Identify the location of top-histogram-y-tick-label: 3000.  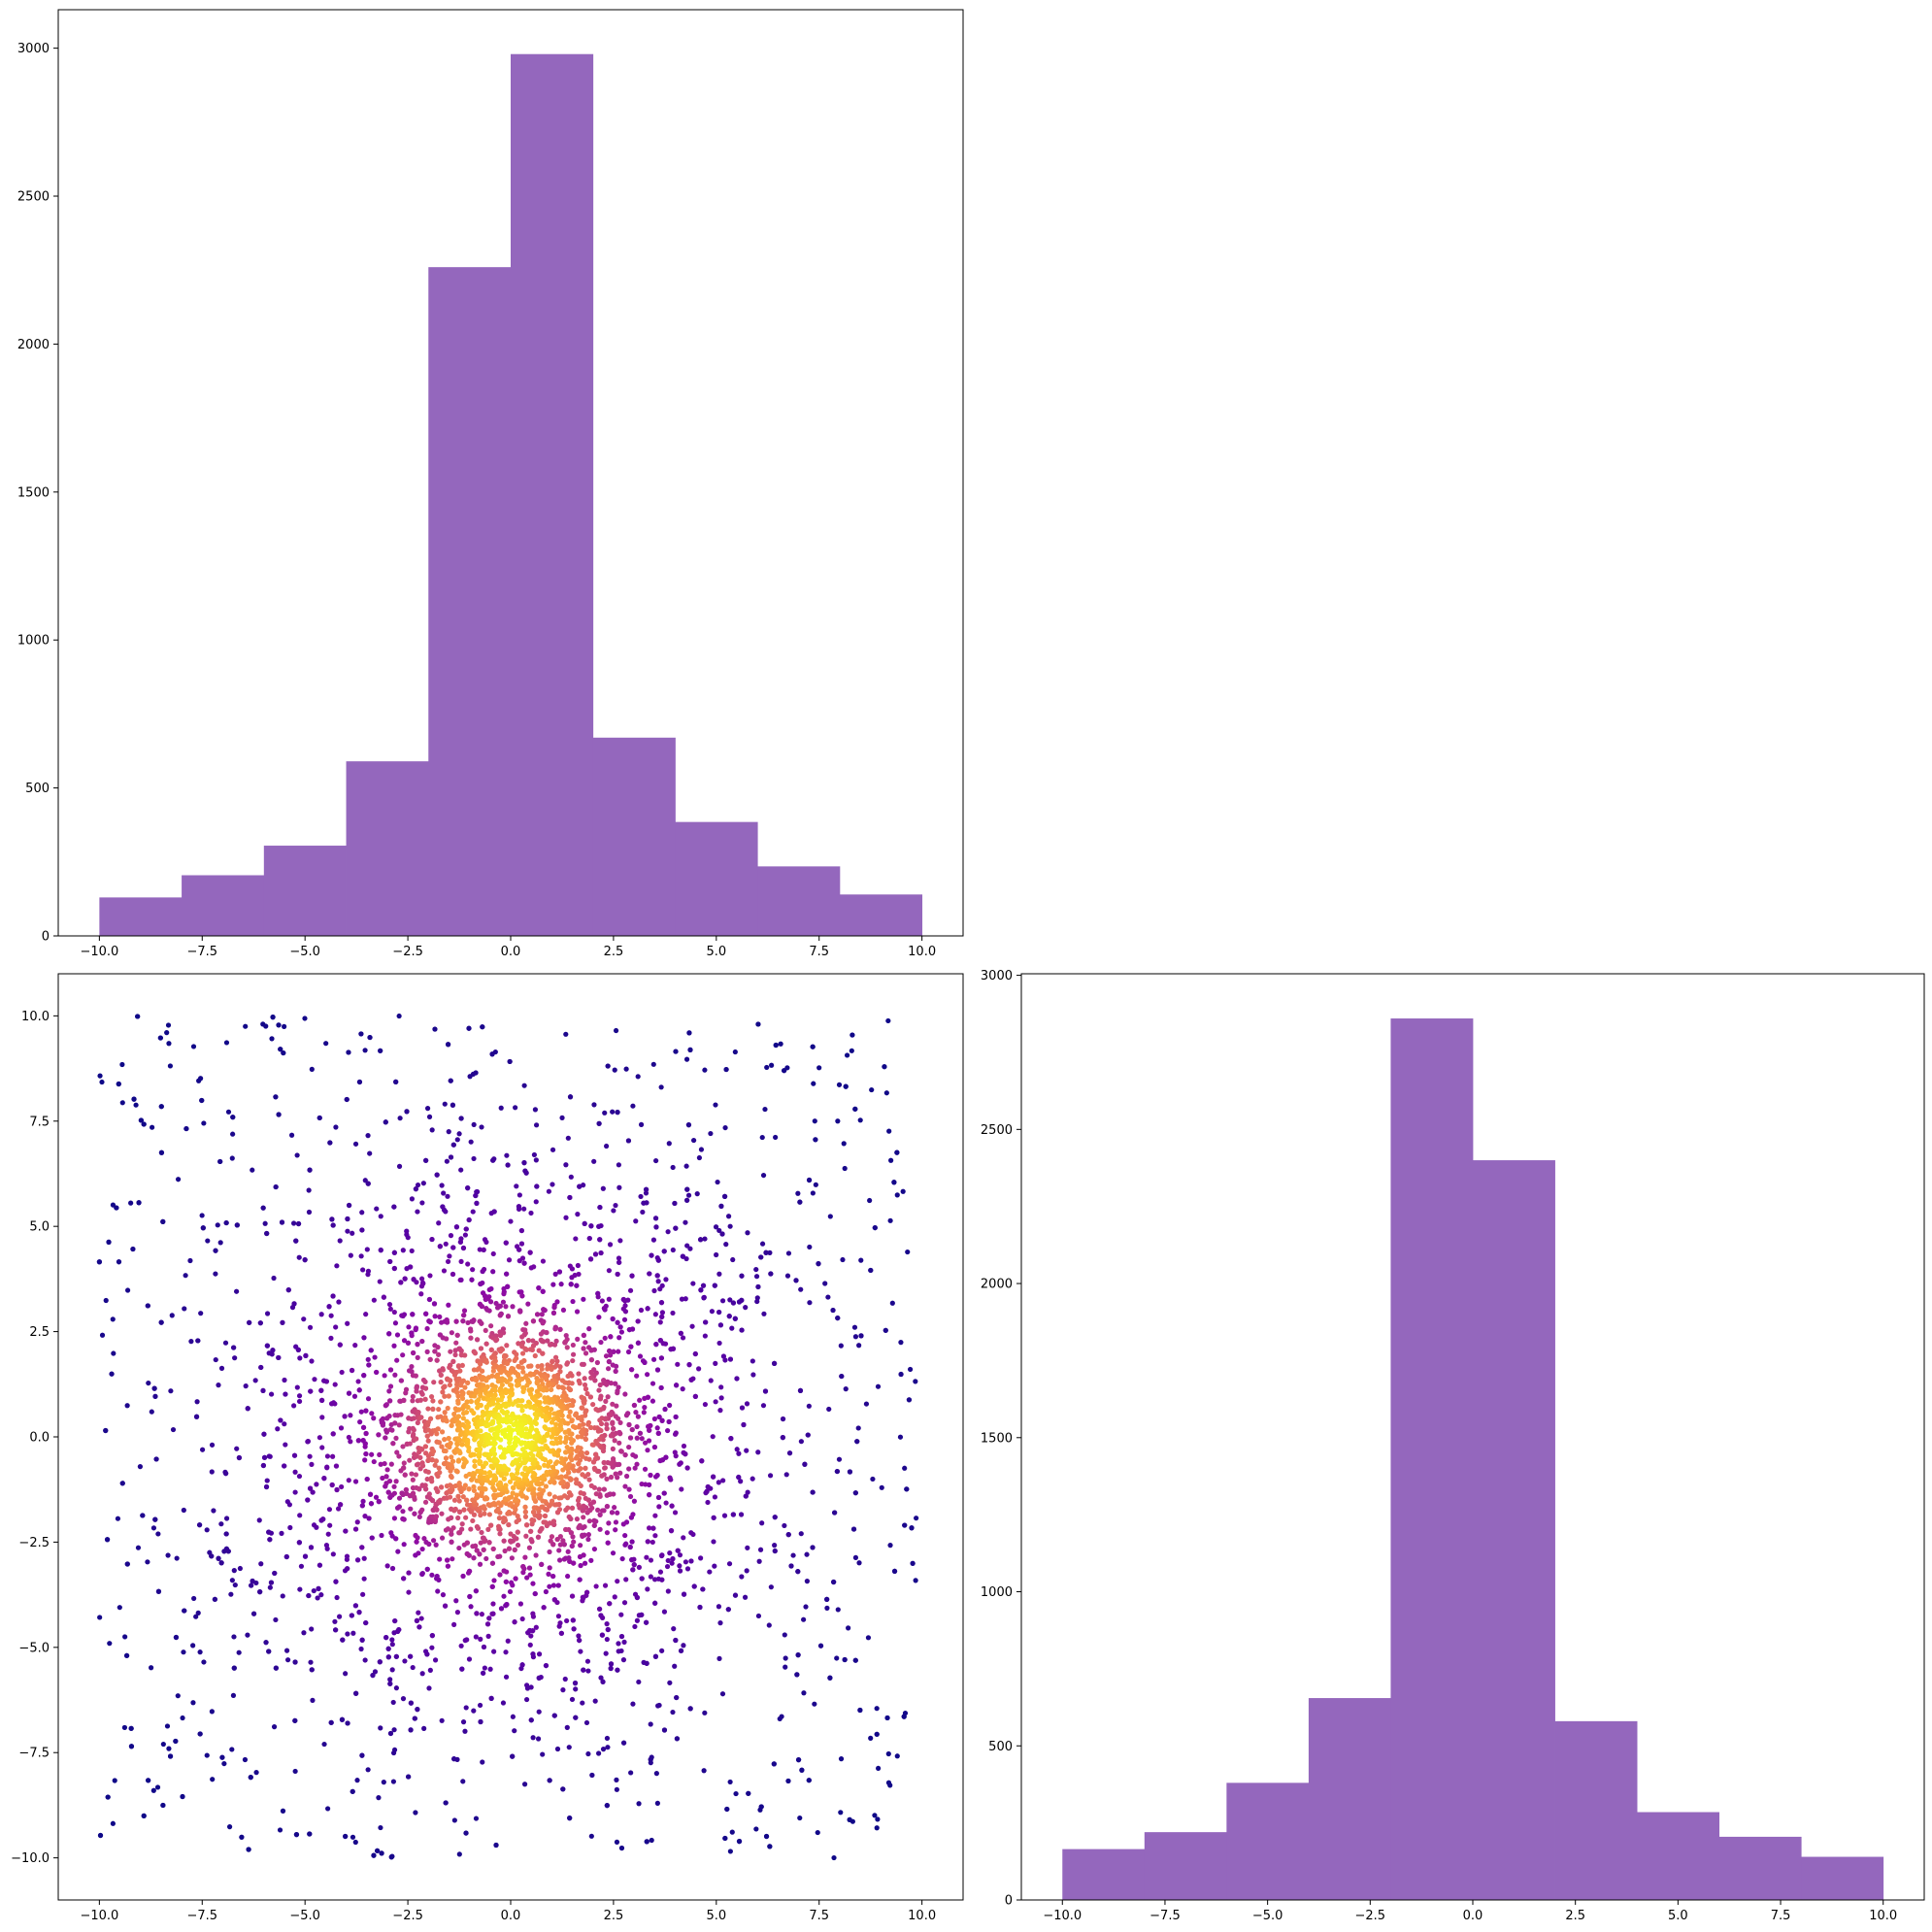
(33, 49).